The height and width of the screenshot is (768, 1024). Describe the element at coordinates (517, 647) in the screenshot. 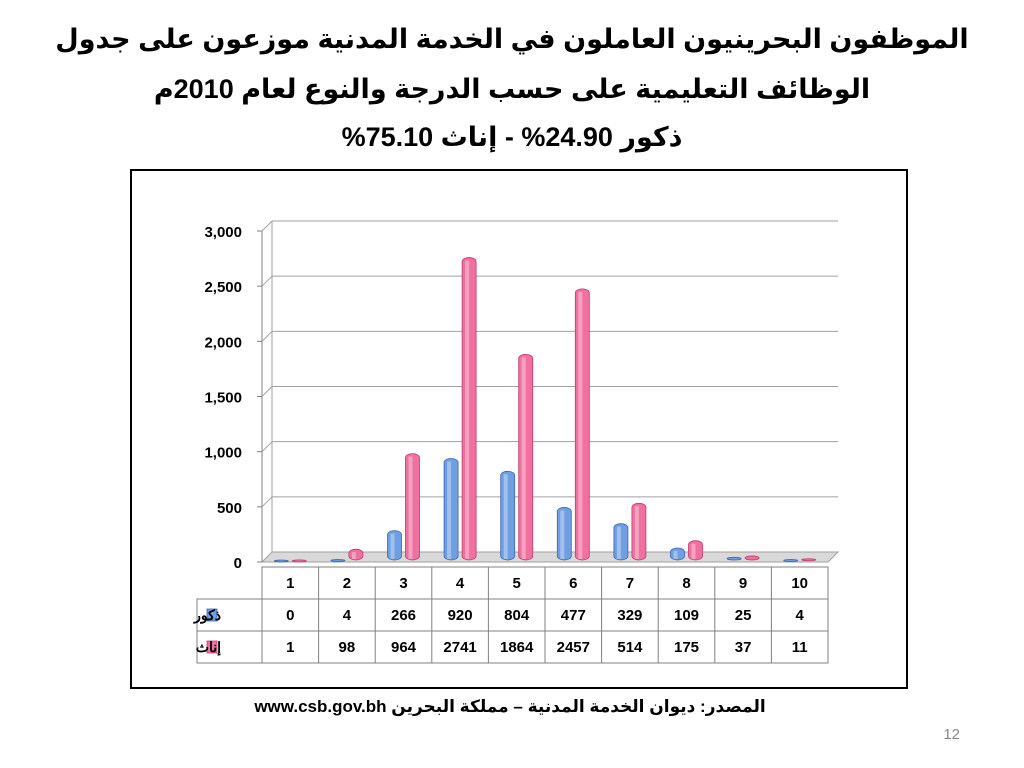

I see `data-label: 1864` at that location.